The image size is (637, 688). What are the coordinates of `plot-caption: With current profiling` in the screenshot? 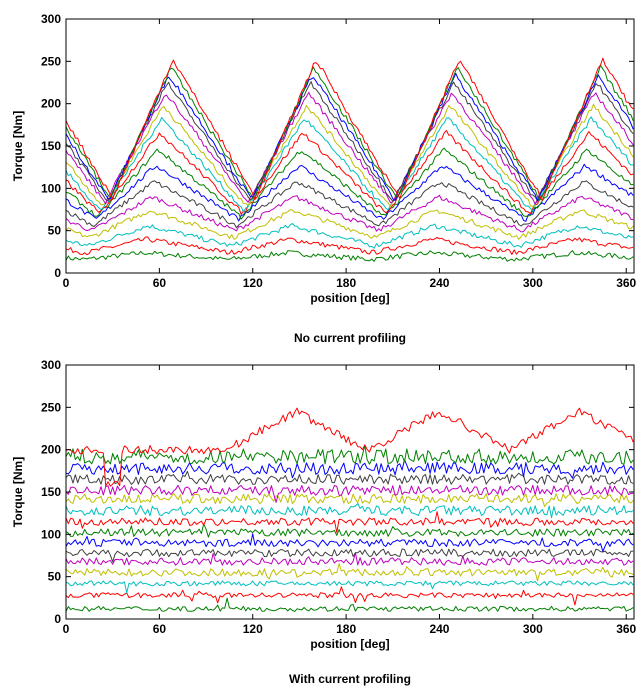 It's located at (350, 679).